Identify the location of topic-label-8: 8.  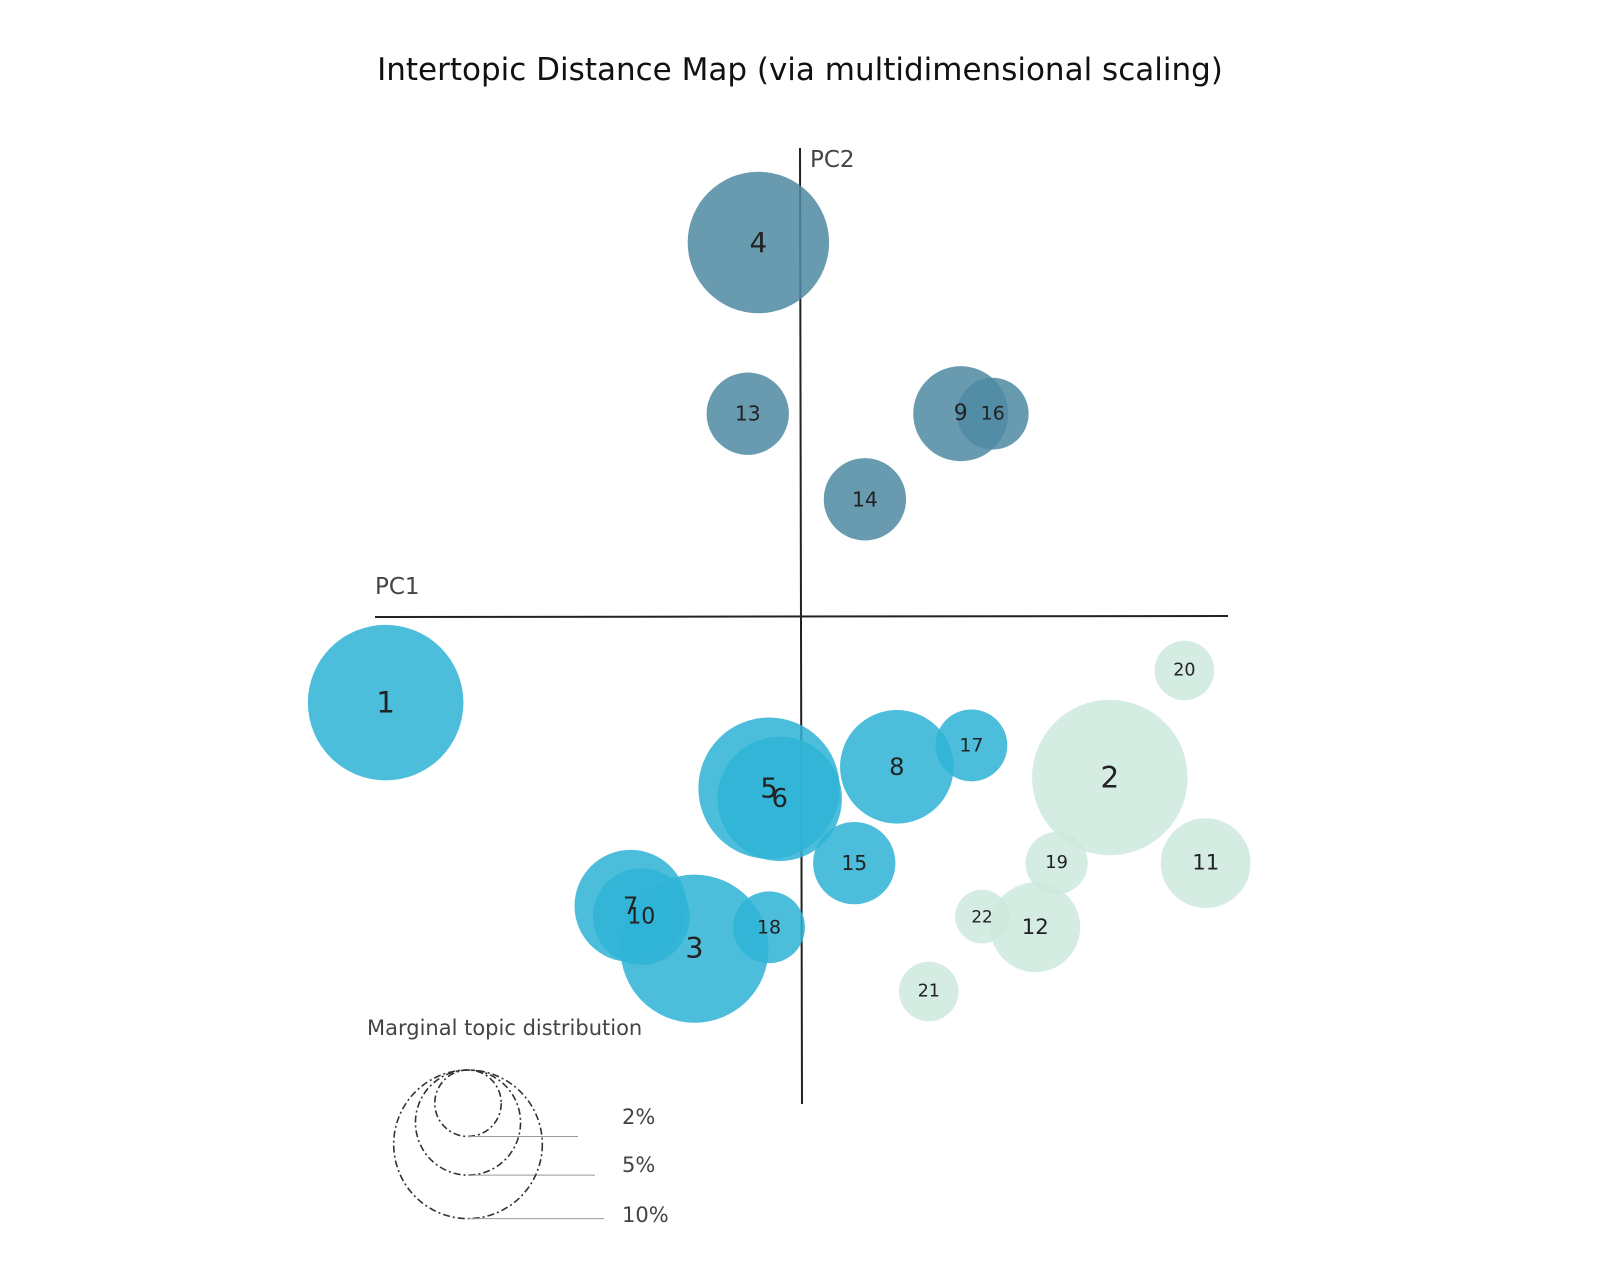
(896, 767).